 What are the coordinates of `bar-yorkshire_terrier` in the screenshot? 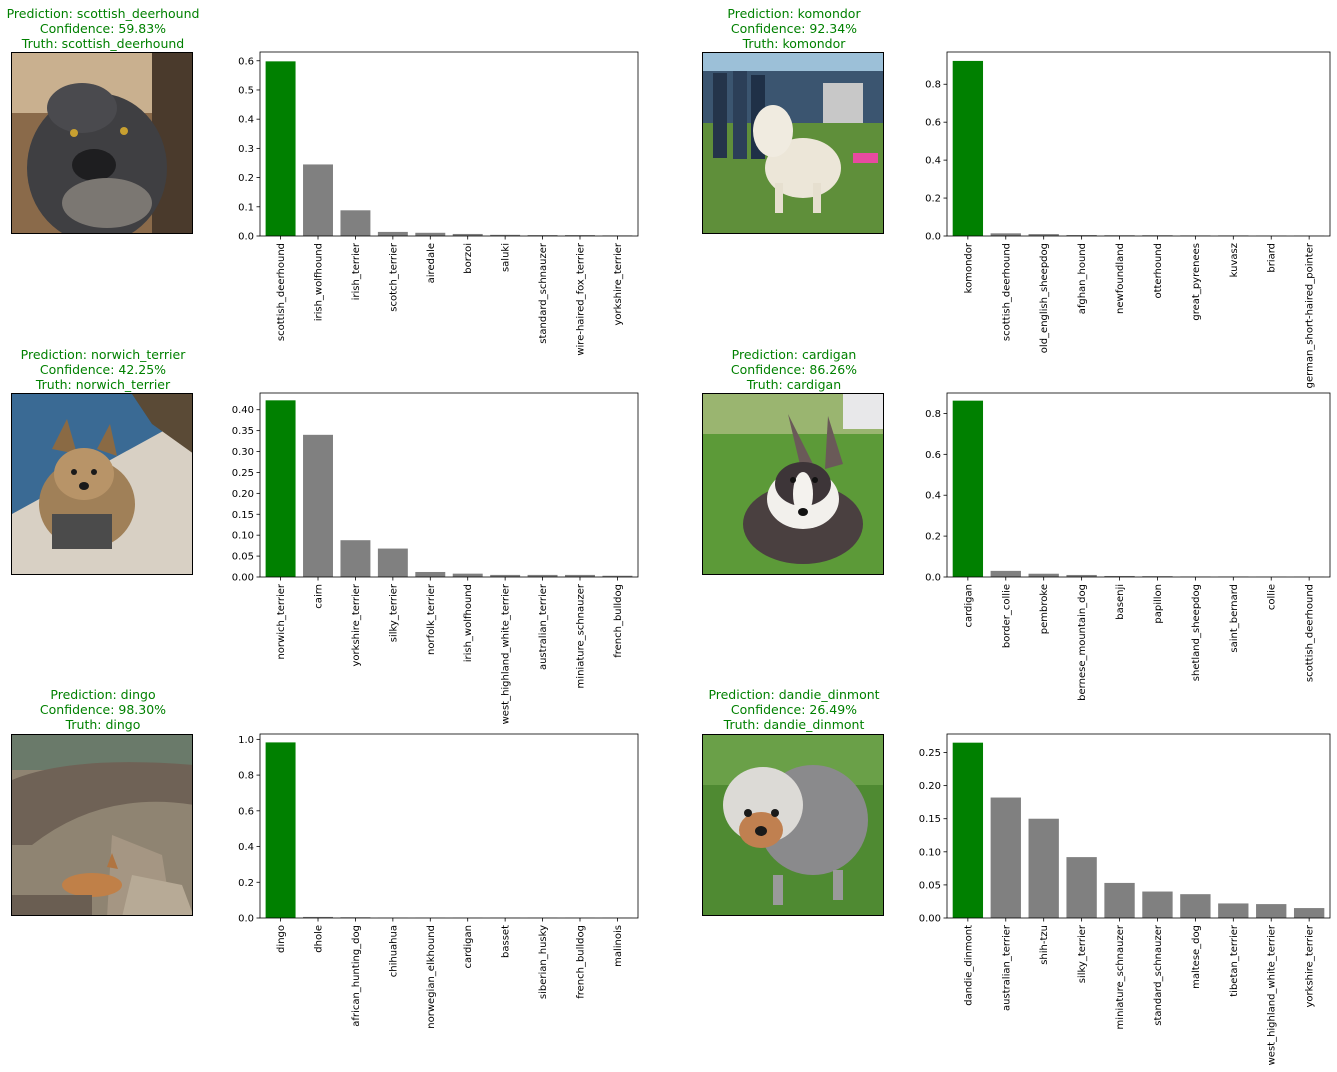 It's located at (355, 558).